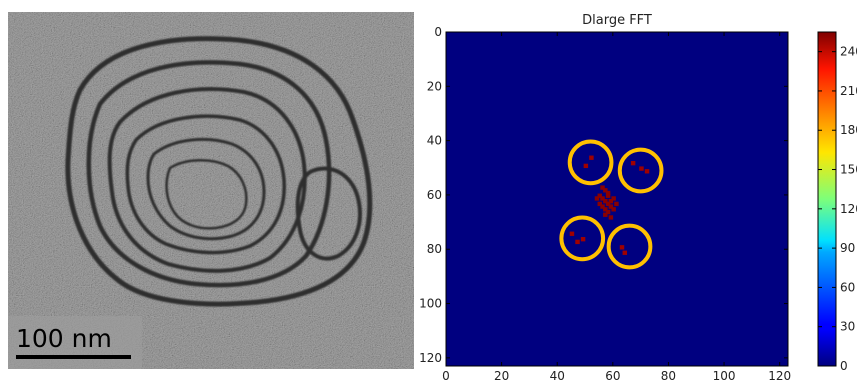 The height and width of the screenshot is (384, 857). I want to click on x-tick-label-60: 60, so click(612, 376).